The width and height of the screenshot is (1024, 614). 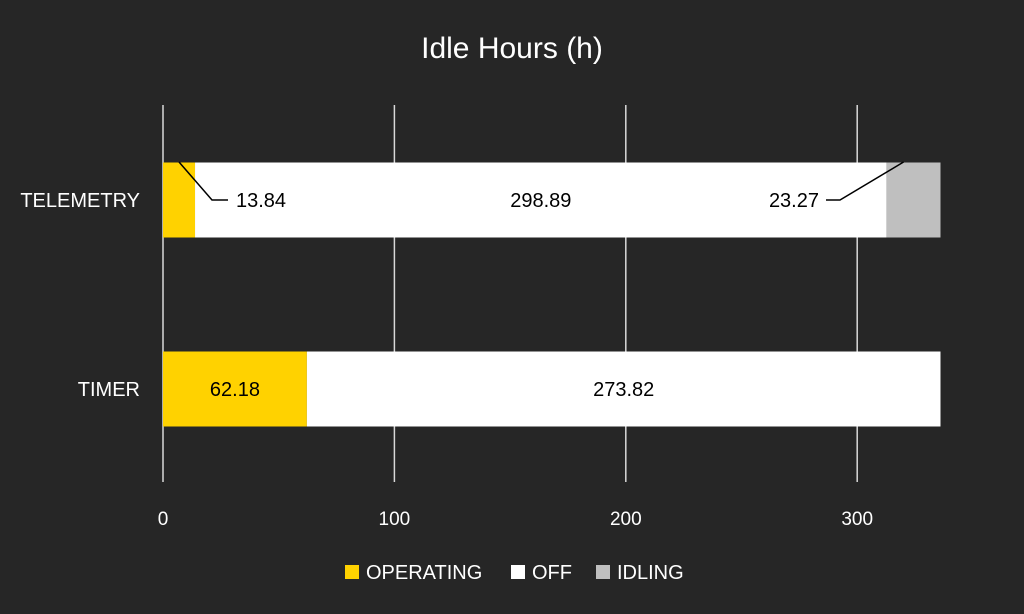 What do you see at coordinates (395, 519) in the screenshot?
I see `x-tick-label: 100` at bounding box center [395, 519].